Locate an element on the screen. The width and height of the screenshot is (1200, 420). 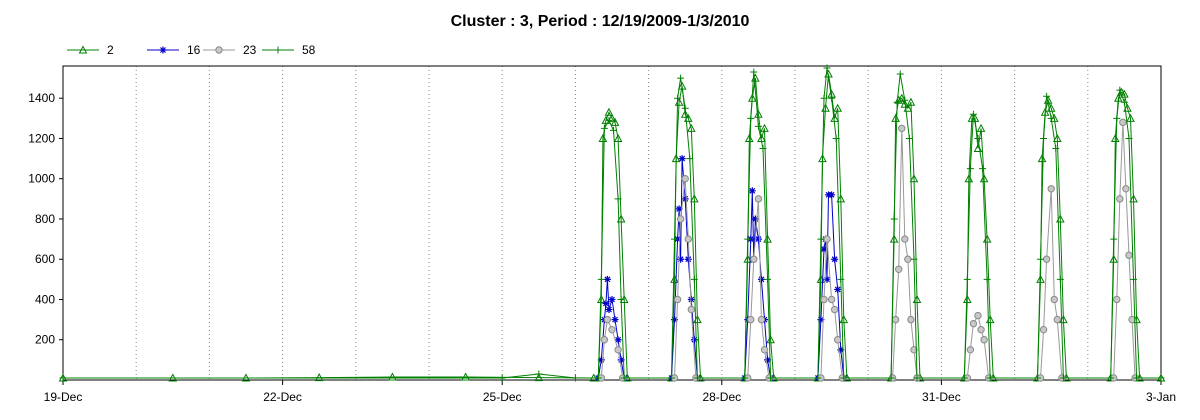
legend: 2 16 23 58 is located at coordinates (191, 50).